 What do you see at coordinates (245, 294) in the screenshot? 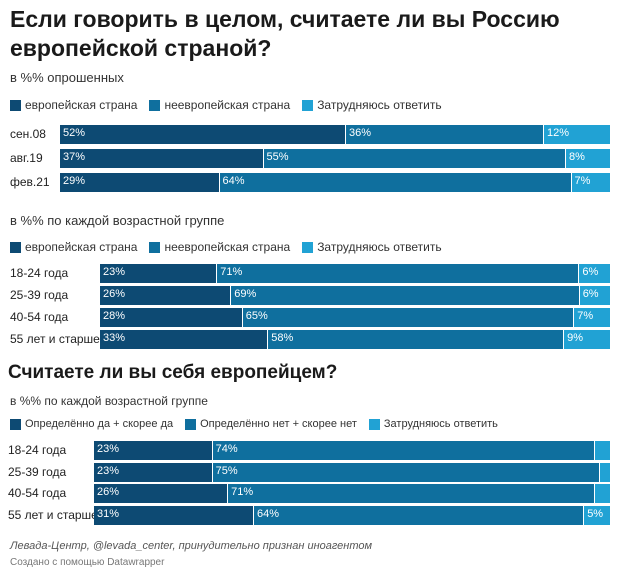
I see `data-label: 69%` at bounding box center [245, 294].